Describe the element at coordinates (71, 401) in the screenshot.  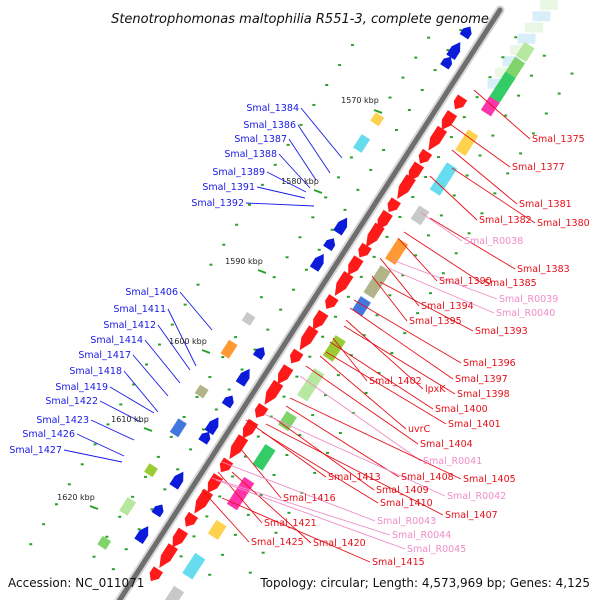
I see `left-gene-label: Smal_1422` at that location.